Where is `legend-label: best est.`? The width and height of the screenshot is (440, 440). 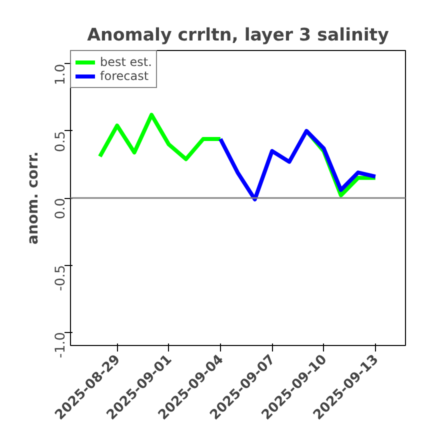 legend-label: best est. is located at coordinates (126, 62).